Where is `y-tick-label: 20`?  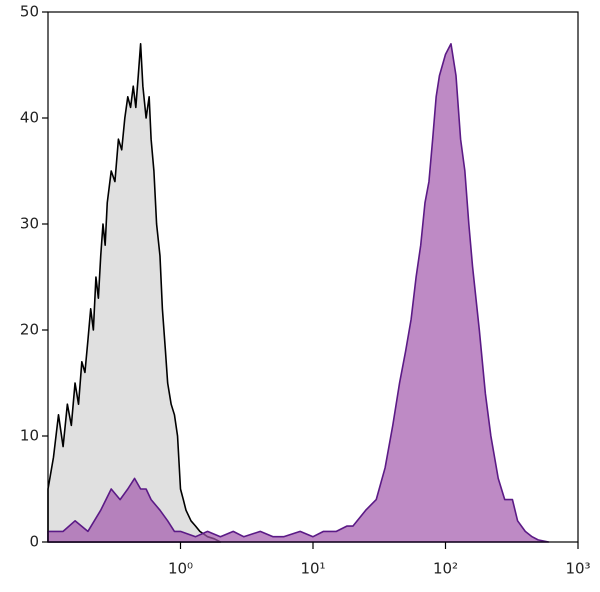
y-tick-label: 20 is located at coordinates (29, 330).